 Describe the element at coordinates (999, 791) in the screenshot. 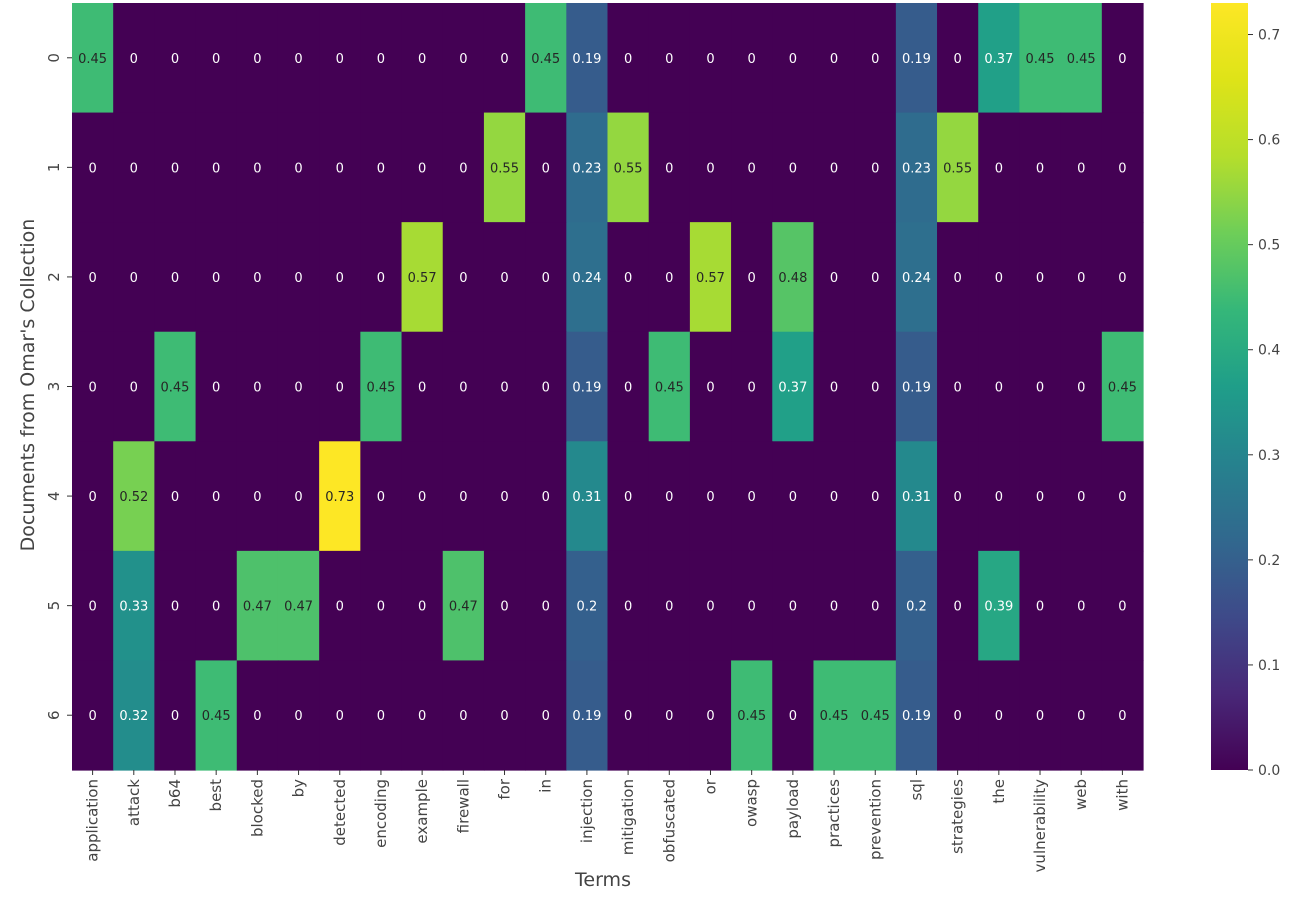

I see `x-tick-label: the` at that location.